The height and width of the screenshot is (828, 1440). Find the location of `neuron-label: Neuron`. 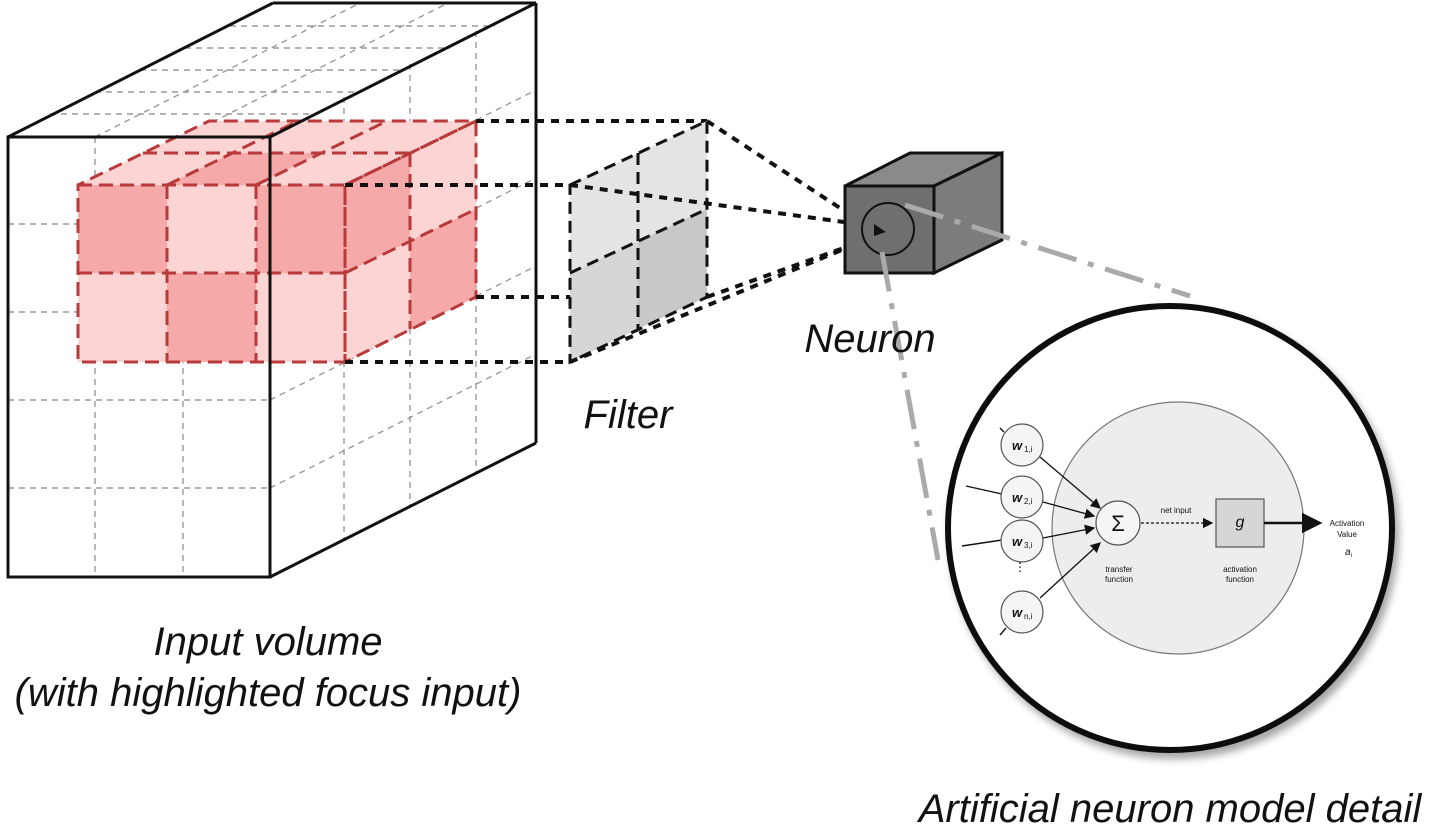

neuron-label: Neuron is located at coordinates (869, 339).